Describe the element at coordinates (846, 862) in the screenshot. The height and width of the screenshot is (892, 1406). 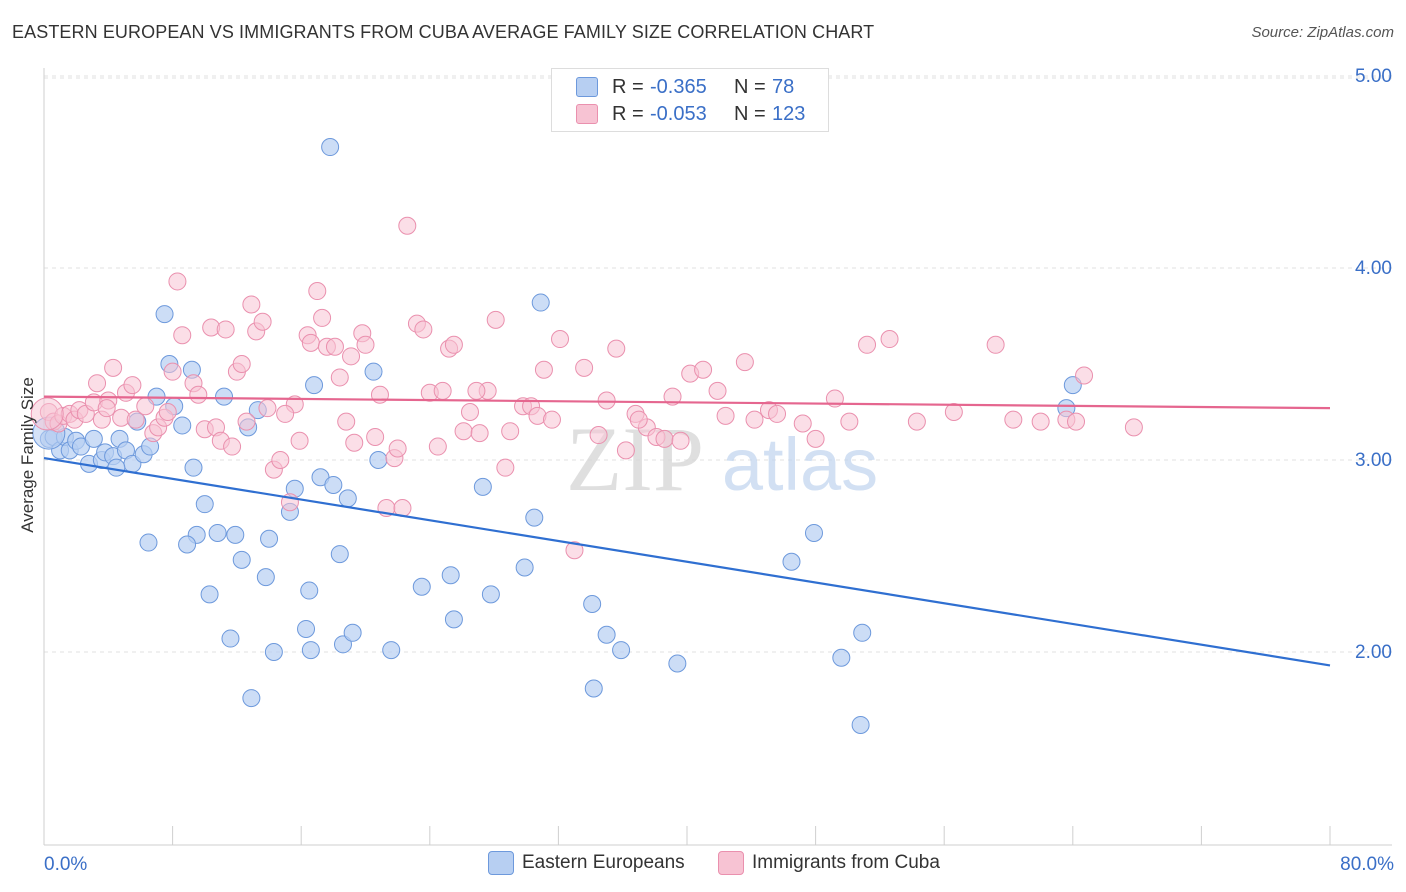
I see `legend-label-cuba: Immigrants from Cuba` at that location.